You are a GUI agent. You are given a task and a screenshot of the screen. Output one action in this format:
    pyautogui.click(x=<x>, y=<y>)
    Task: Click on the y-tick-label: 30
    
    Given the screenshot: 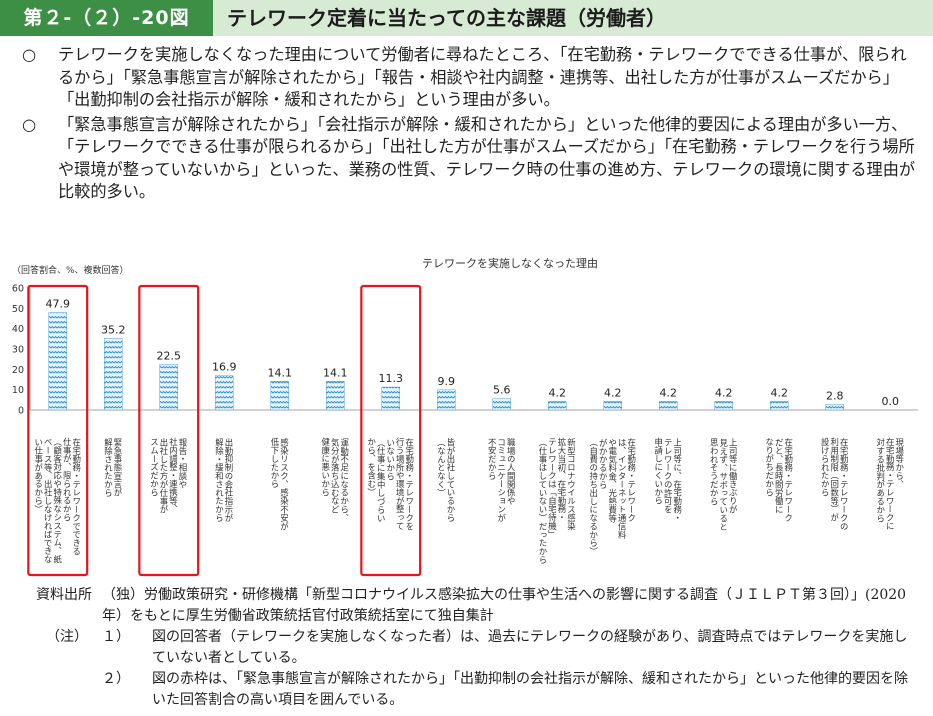 What is the action you would take?
    pyautogui.click(x=18, y=350)
    